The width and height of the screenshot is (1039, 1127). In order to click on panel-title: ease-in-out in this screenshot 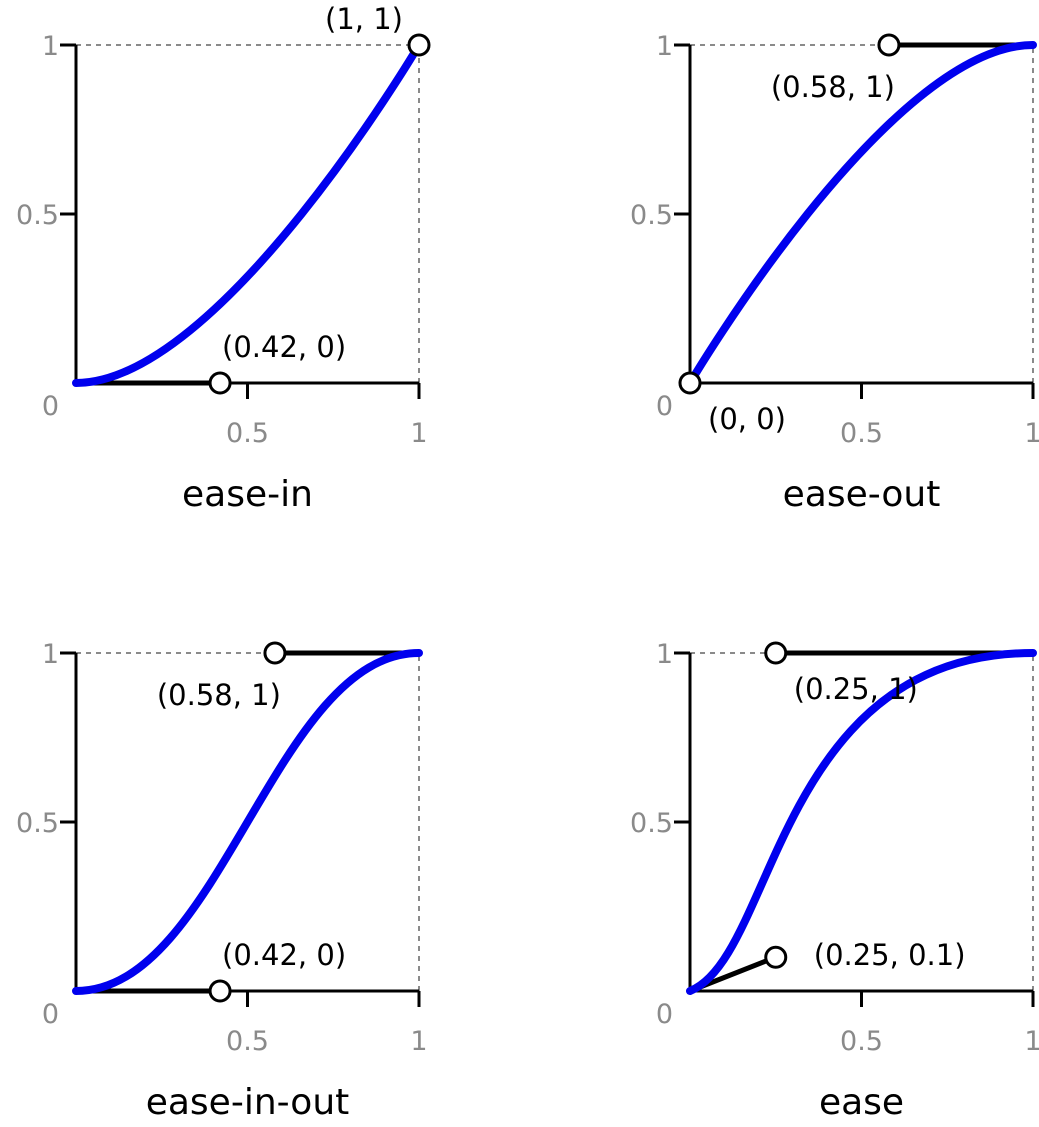, I will do `click(248, 1102)`.